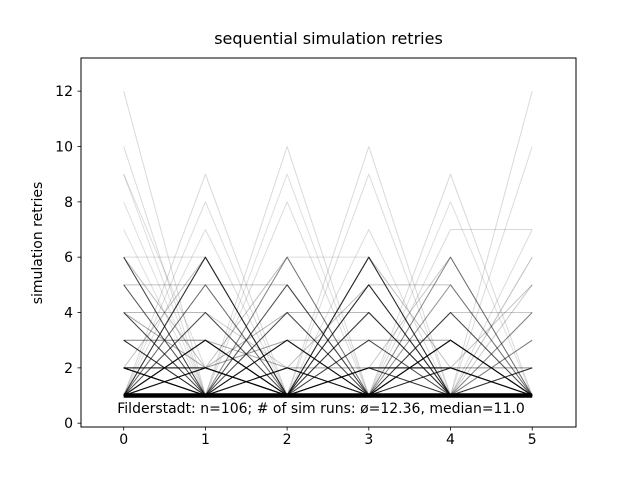 The image size is (640, 480). Describe the element at coordinates (68, 314) in the screenshot. I see `y-tick-label: 4` at that location.